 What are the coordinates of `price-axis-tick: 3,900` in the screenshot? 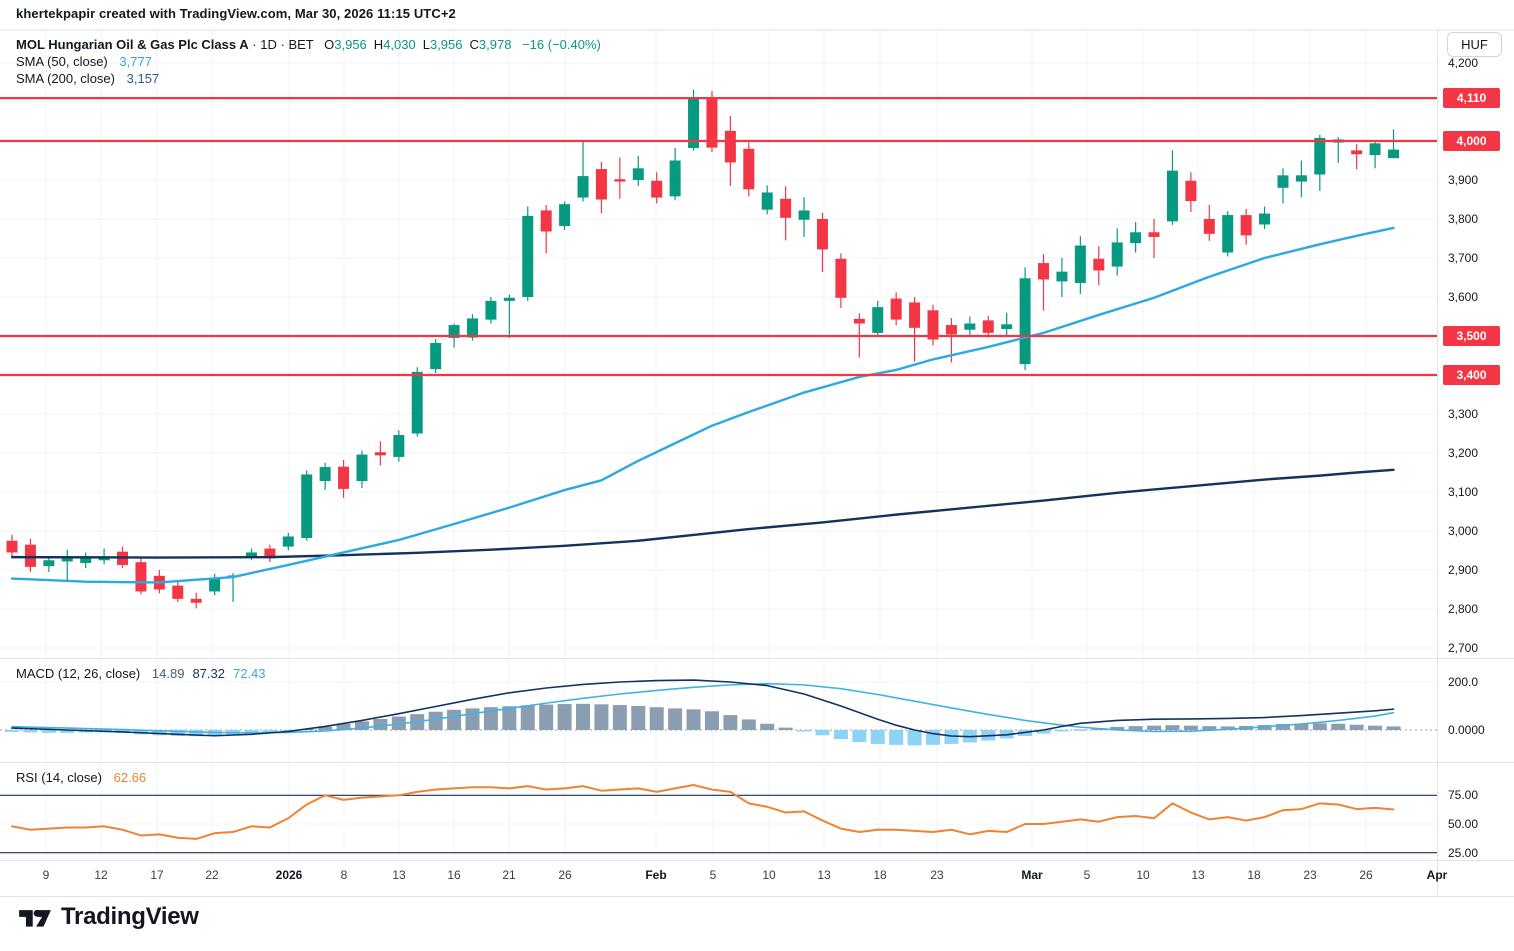 It's located at (1463, 180).